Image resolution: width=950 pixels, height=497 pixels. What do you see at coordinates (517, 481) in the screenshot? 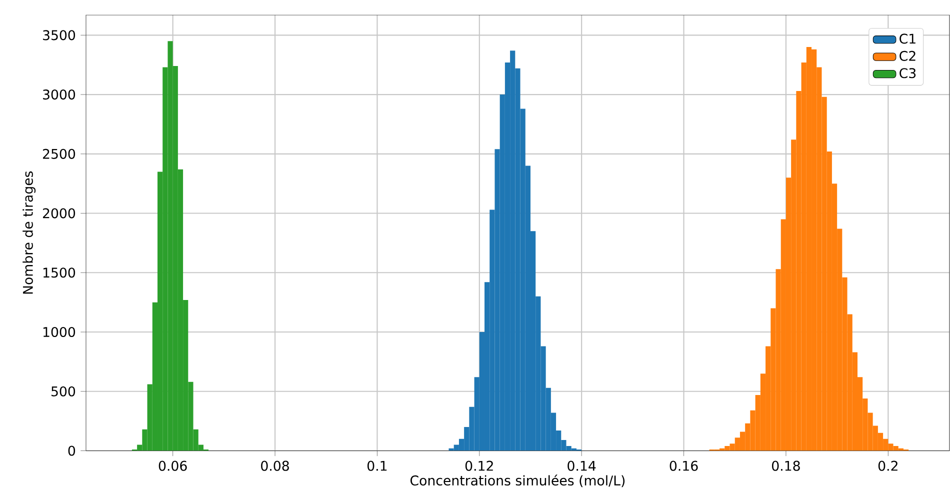
I see `x-axis-title: Concentrations simulées (mol/L)` at bounding box center [517, 481].